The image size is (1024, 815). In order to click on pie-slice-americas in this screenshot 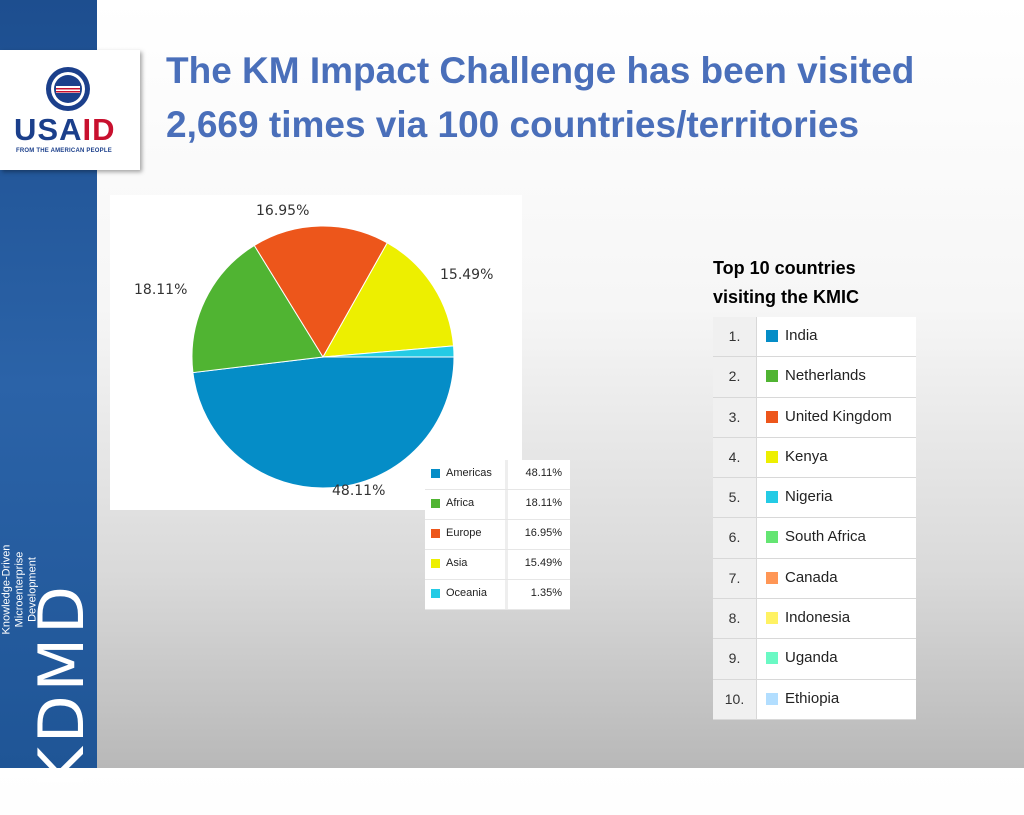, I will do `click(323, 422)`.